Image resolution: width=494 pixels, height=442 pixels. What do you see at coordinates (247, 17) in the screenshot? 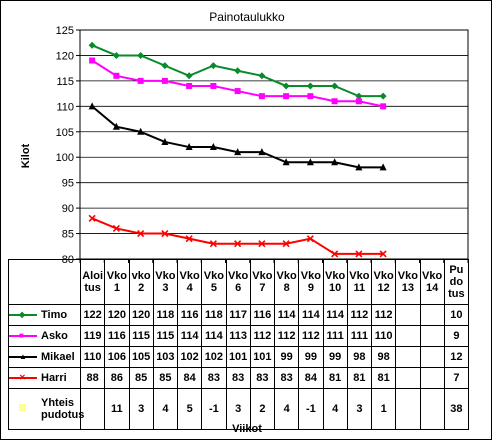
I see `chart-title: Painotaulukko` at bounding box center [247, 17].